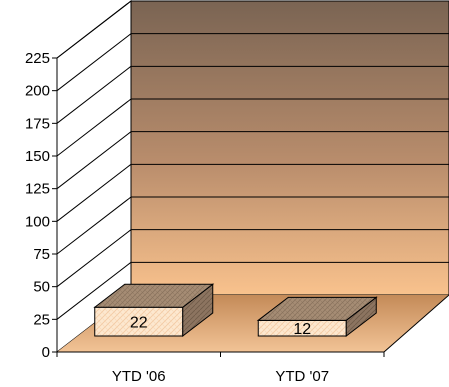  What do you see at coordinates (37, 205) in the screenshot?
I see `y-axis-tick-labels: 0 25 50 75 100 125 150 175 200 225` at bounding box center [37, 205].